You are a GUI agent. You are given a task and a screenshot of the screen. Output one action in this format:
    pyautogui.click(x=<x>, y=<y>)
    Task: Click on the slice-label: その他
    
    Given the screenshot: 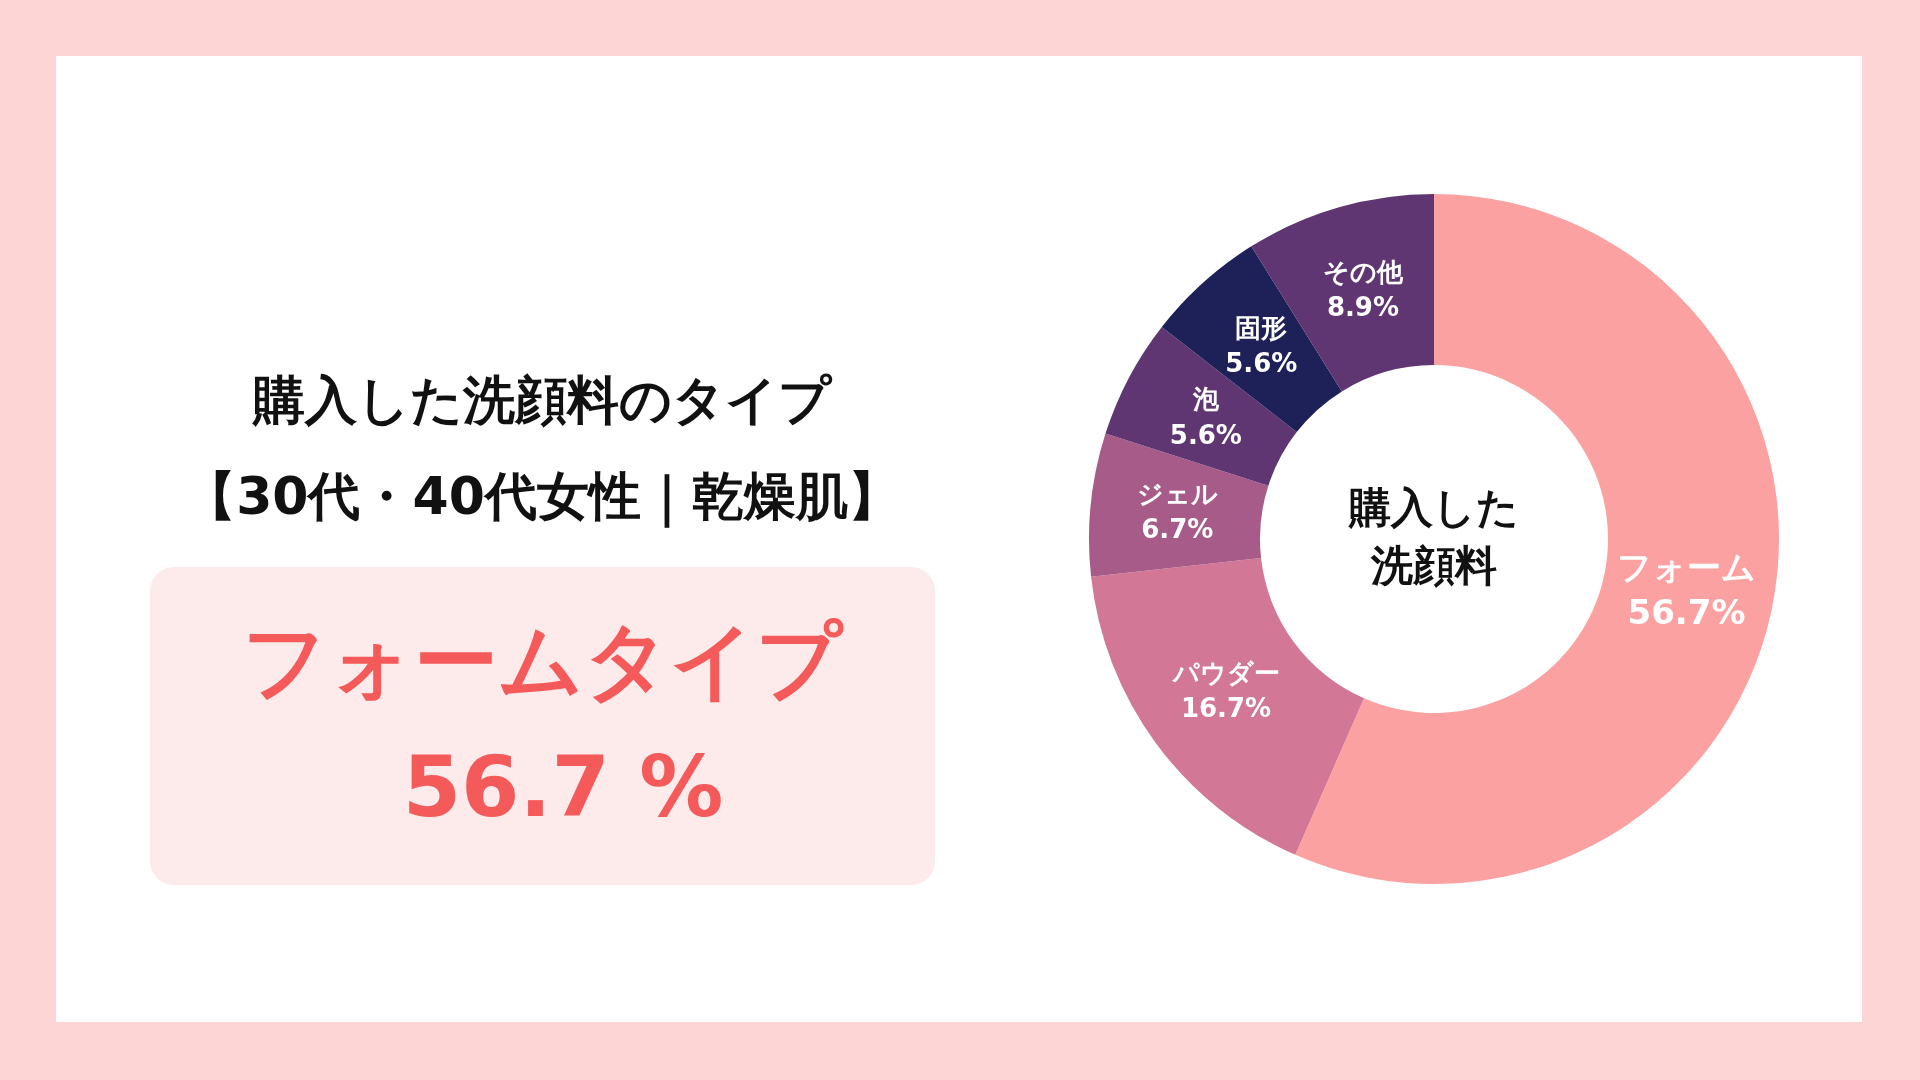 What is the action you would take?
    pyautogui.click(x=1363, y=271)
    